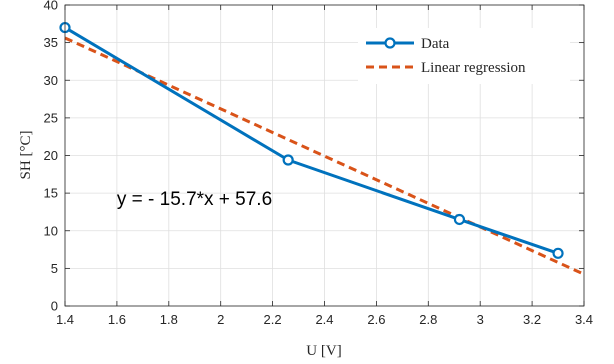 The width and height of the screenshot is (614, 364). What do you see at coordinates (324, 319) in the screenshot?
I see `x-tick-label: 2.4` at bounding box center [324, 319].